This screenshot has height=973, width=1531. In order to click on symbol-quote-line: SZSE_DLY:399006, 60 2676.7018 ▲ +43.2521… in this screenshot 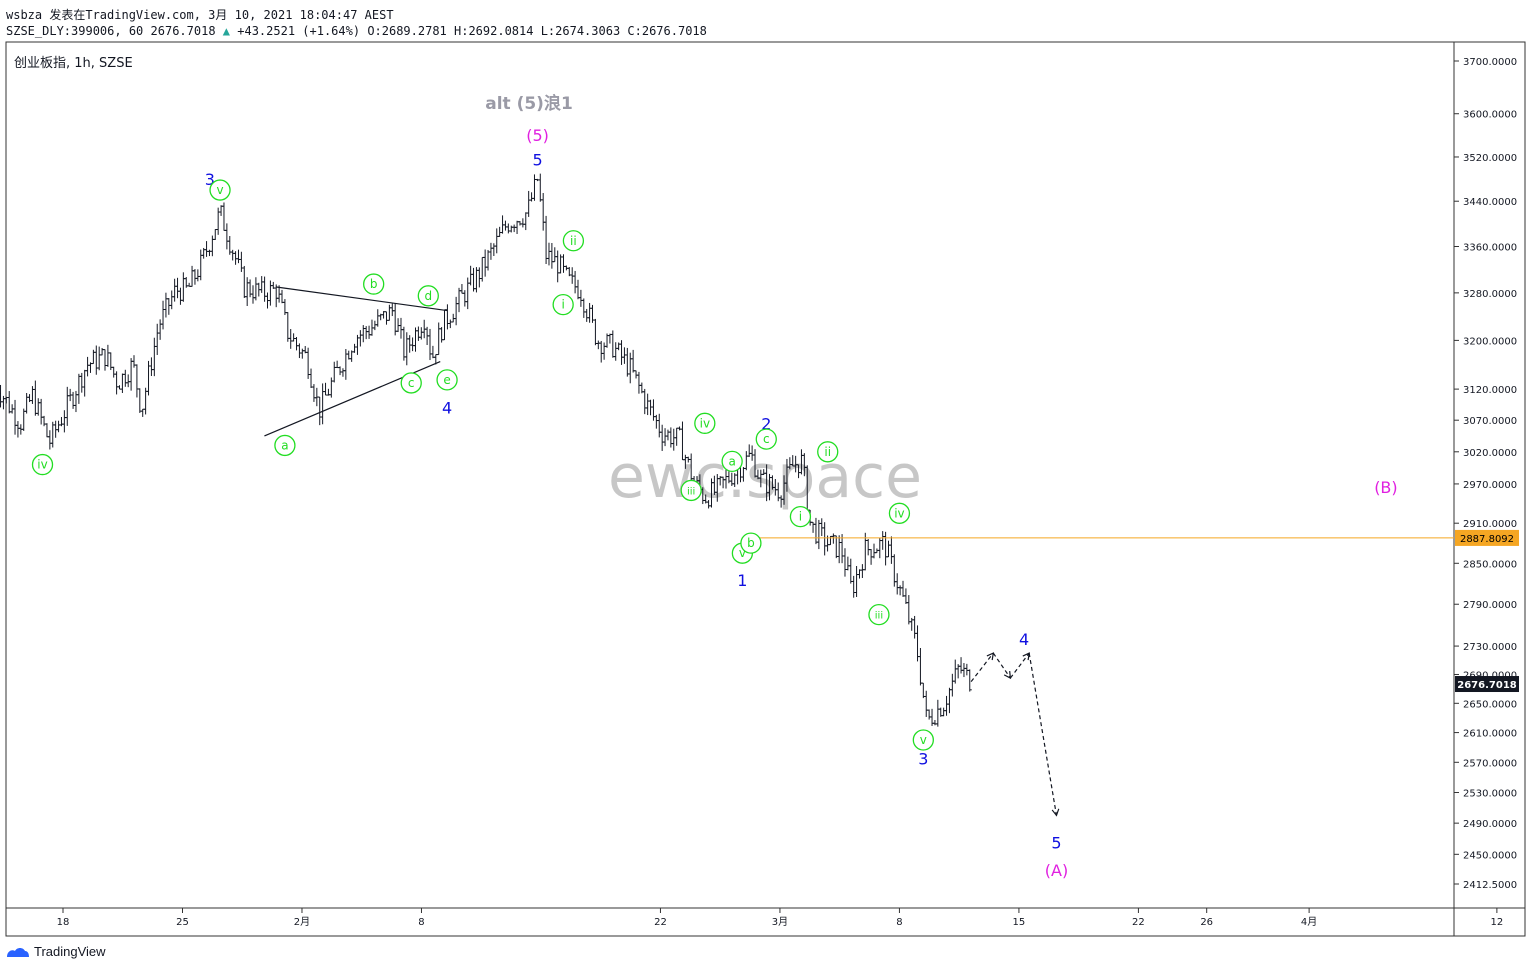, I will do `click(356, 31)`.